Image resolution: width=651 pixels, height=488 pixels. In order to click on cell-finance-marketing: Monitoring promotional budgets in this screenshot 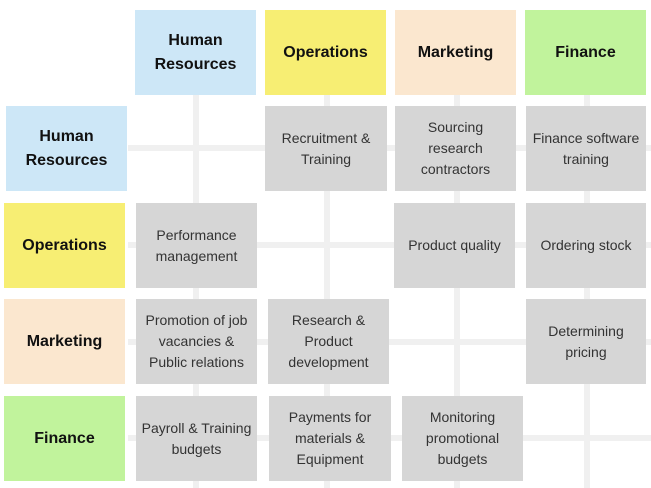, I will do `click(462, 438)`.